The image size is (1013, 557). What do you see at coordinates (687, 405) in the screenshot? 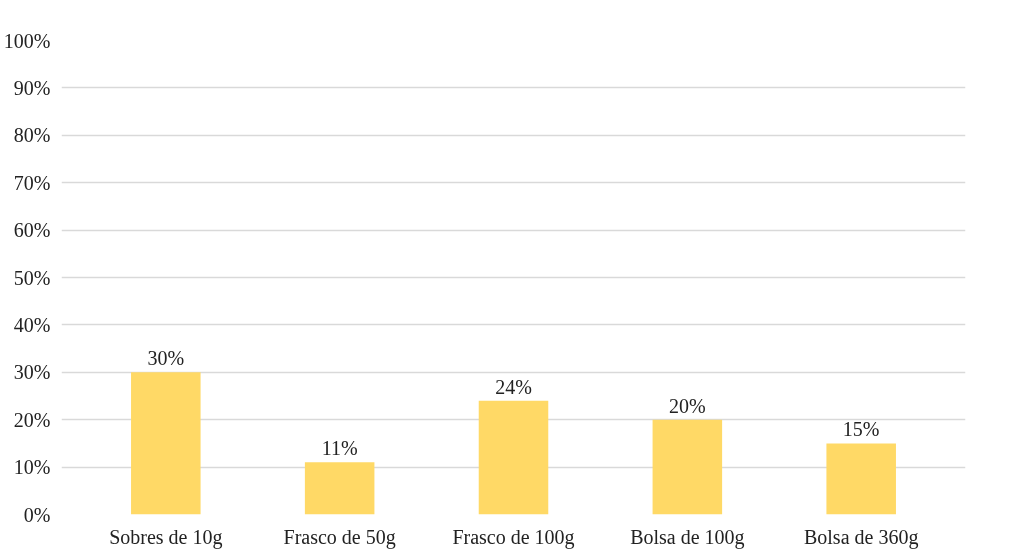
I see `data-label: 20%` at bounding box center [687, 405].